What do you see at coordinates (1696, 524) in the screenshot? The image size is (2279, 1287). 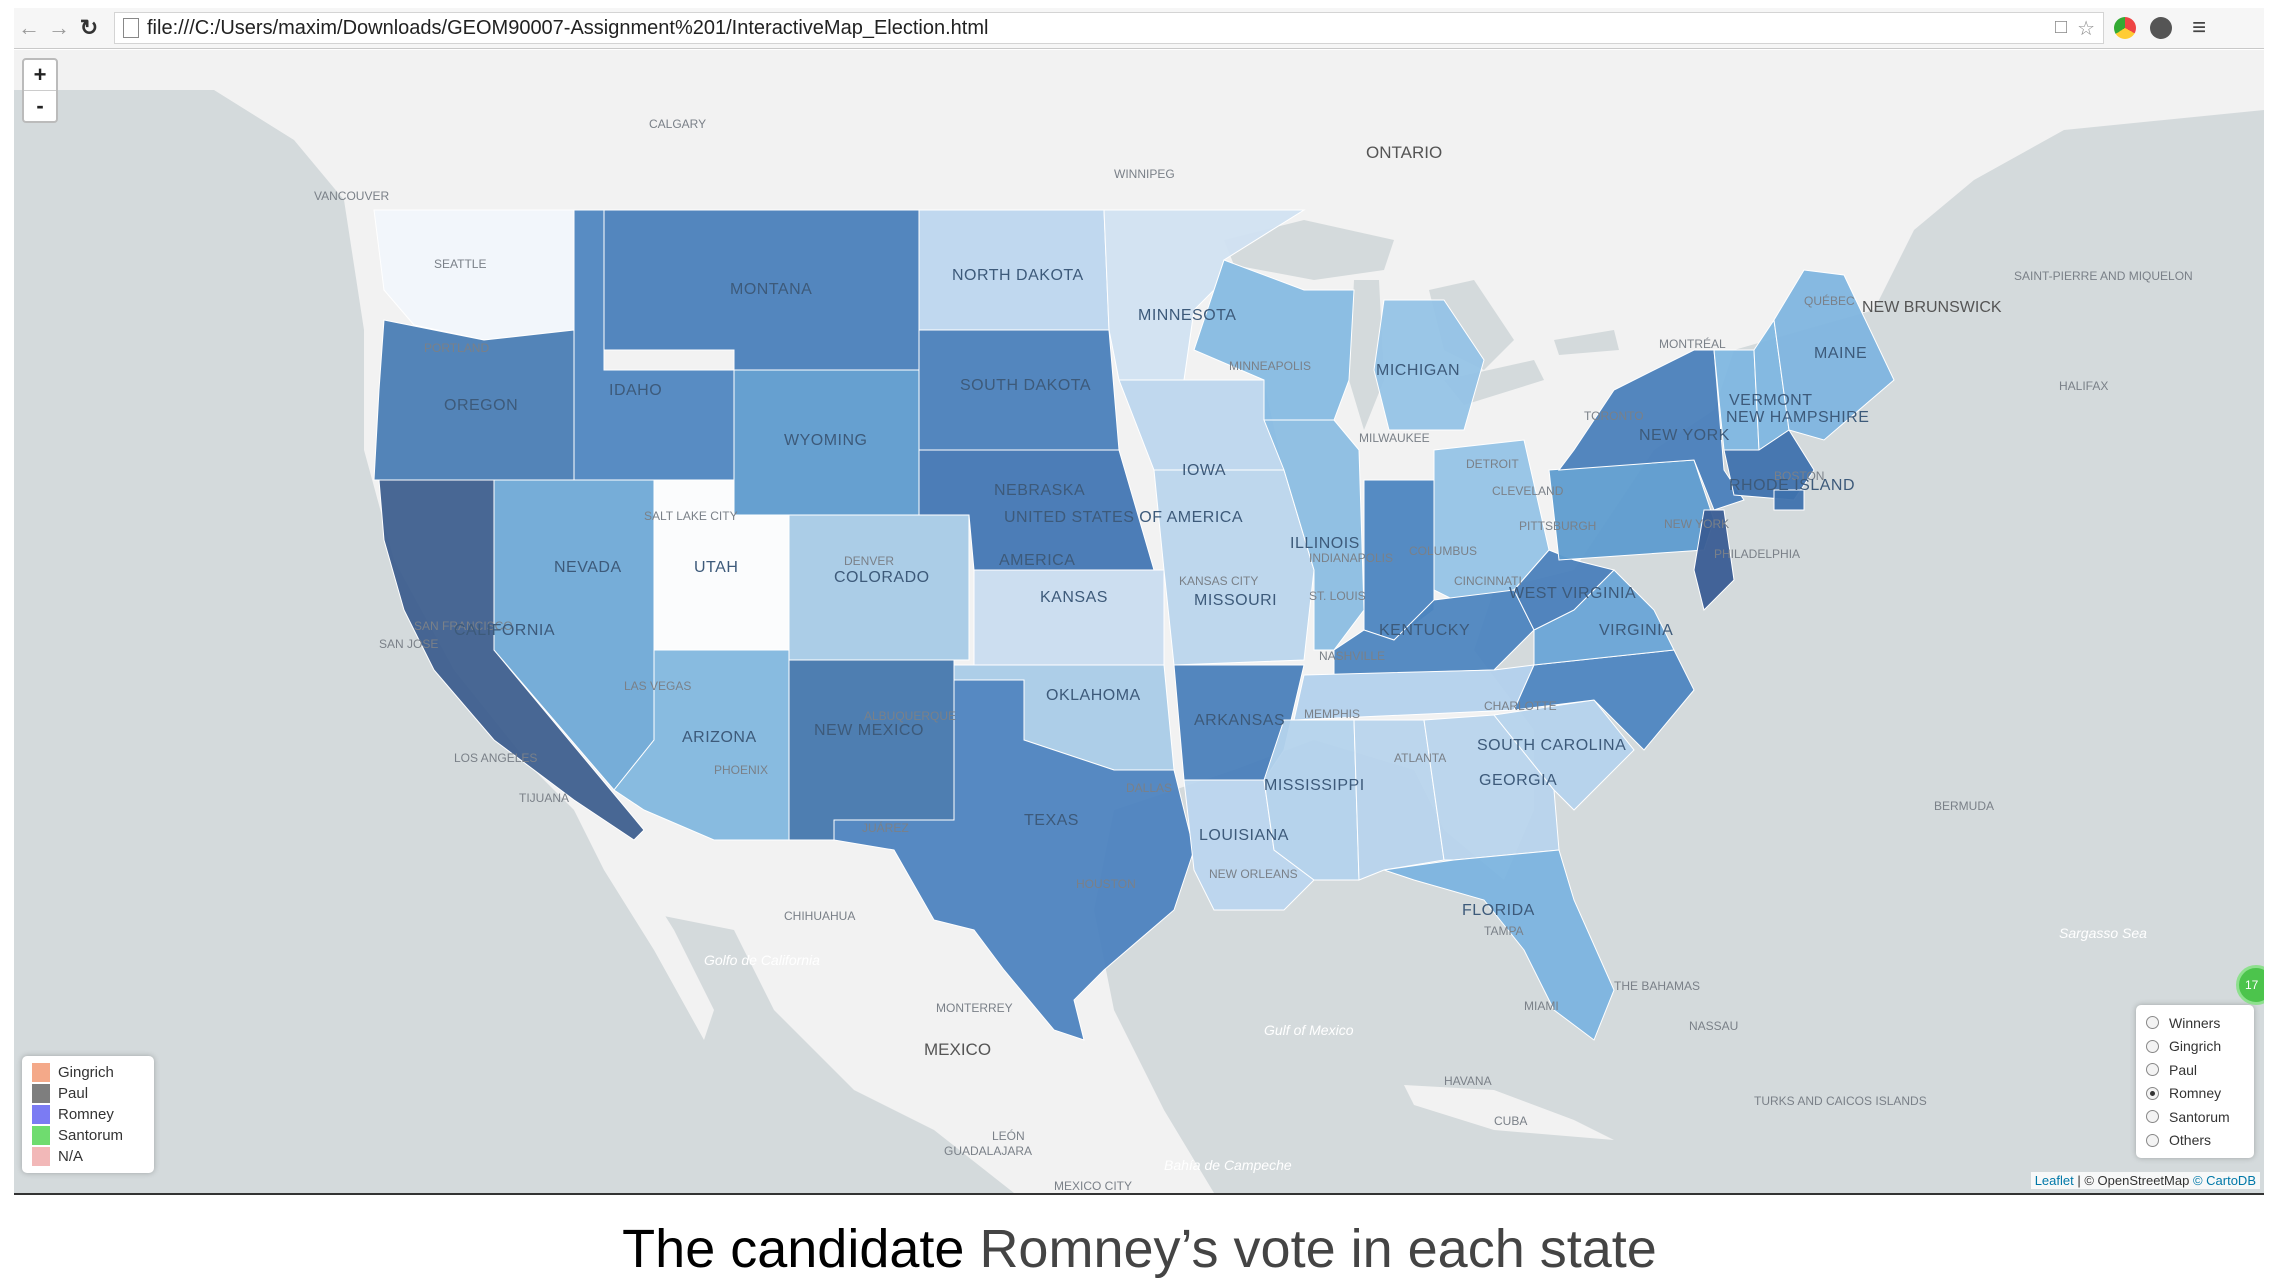 I see `label-nyc: NEW YORK` at bounding box center [1696, 524].